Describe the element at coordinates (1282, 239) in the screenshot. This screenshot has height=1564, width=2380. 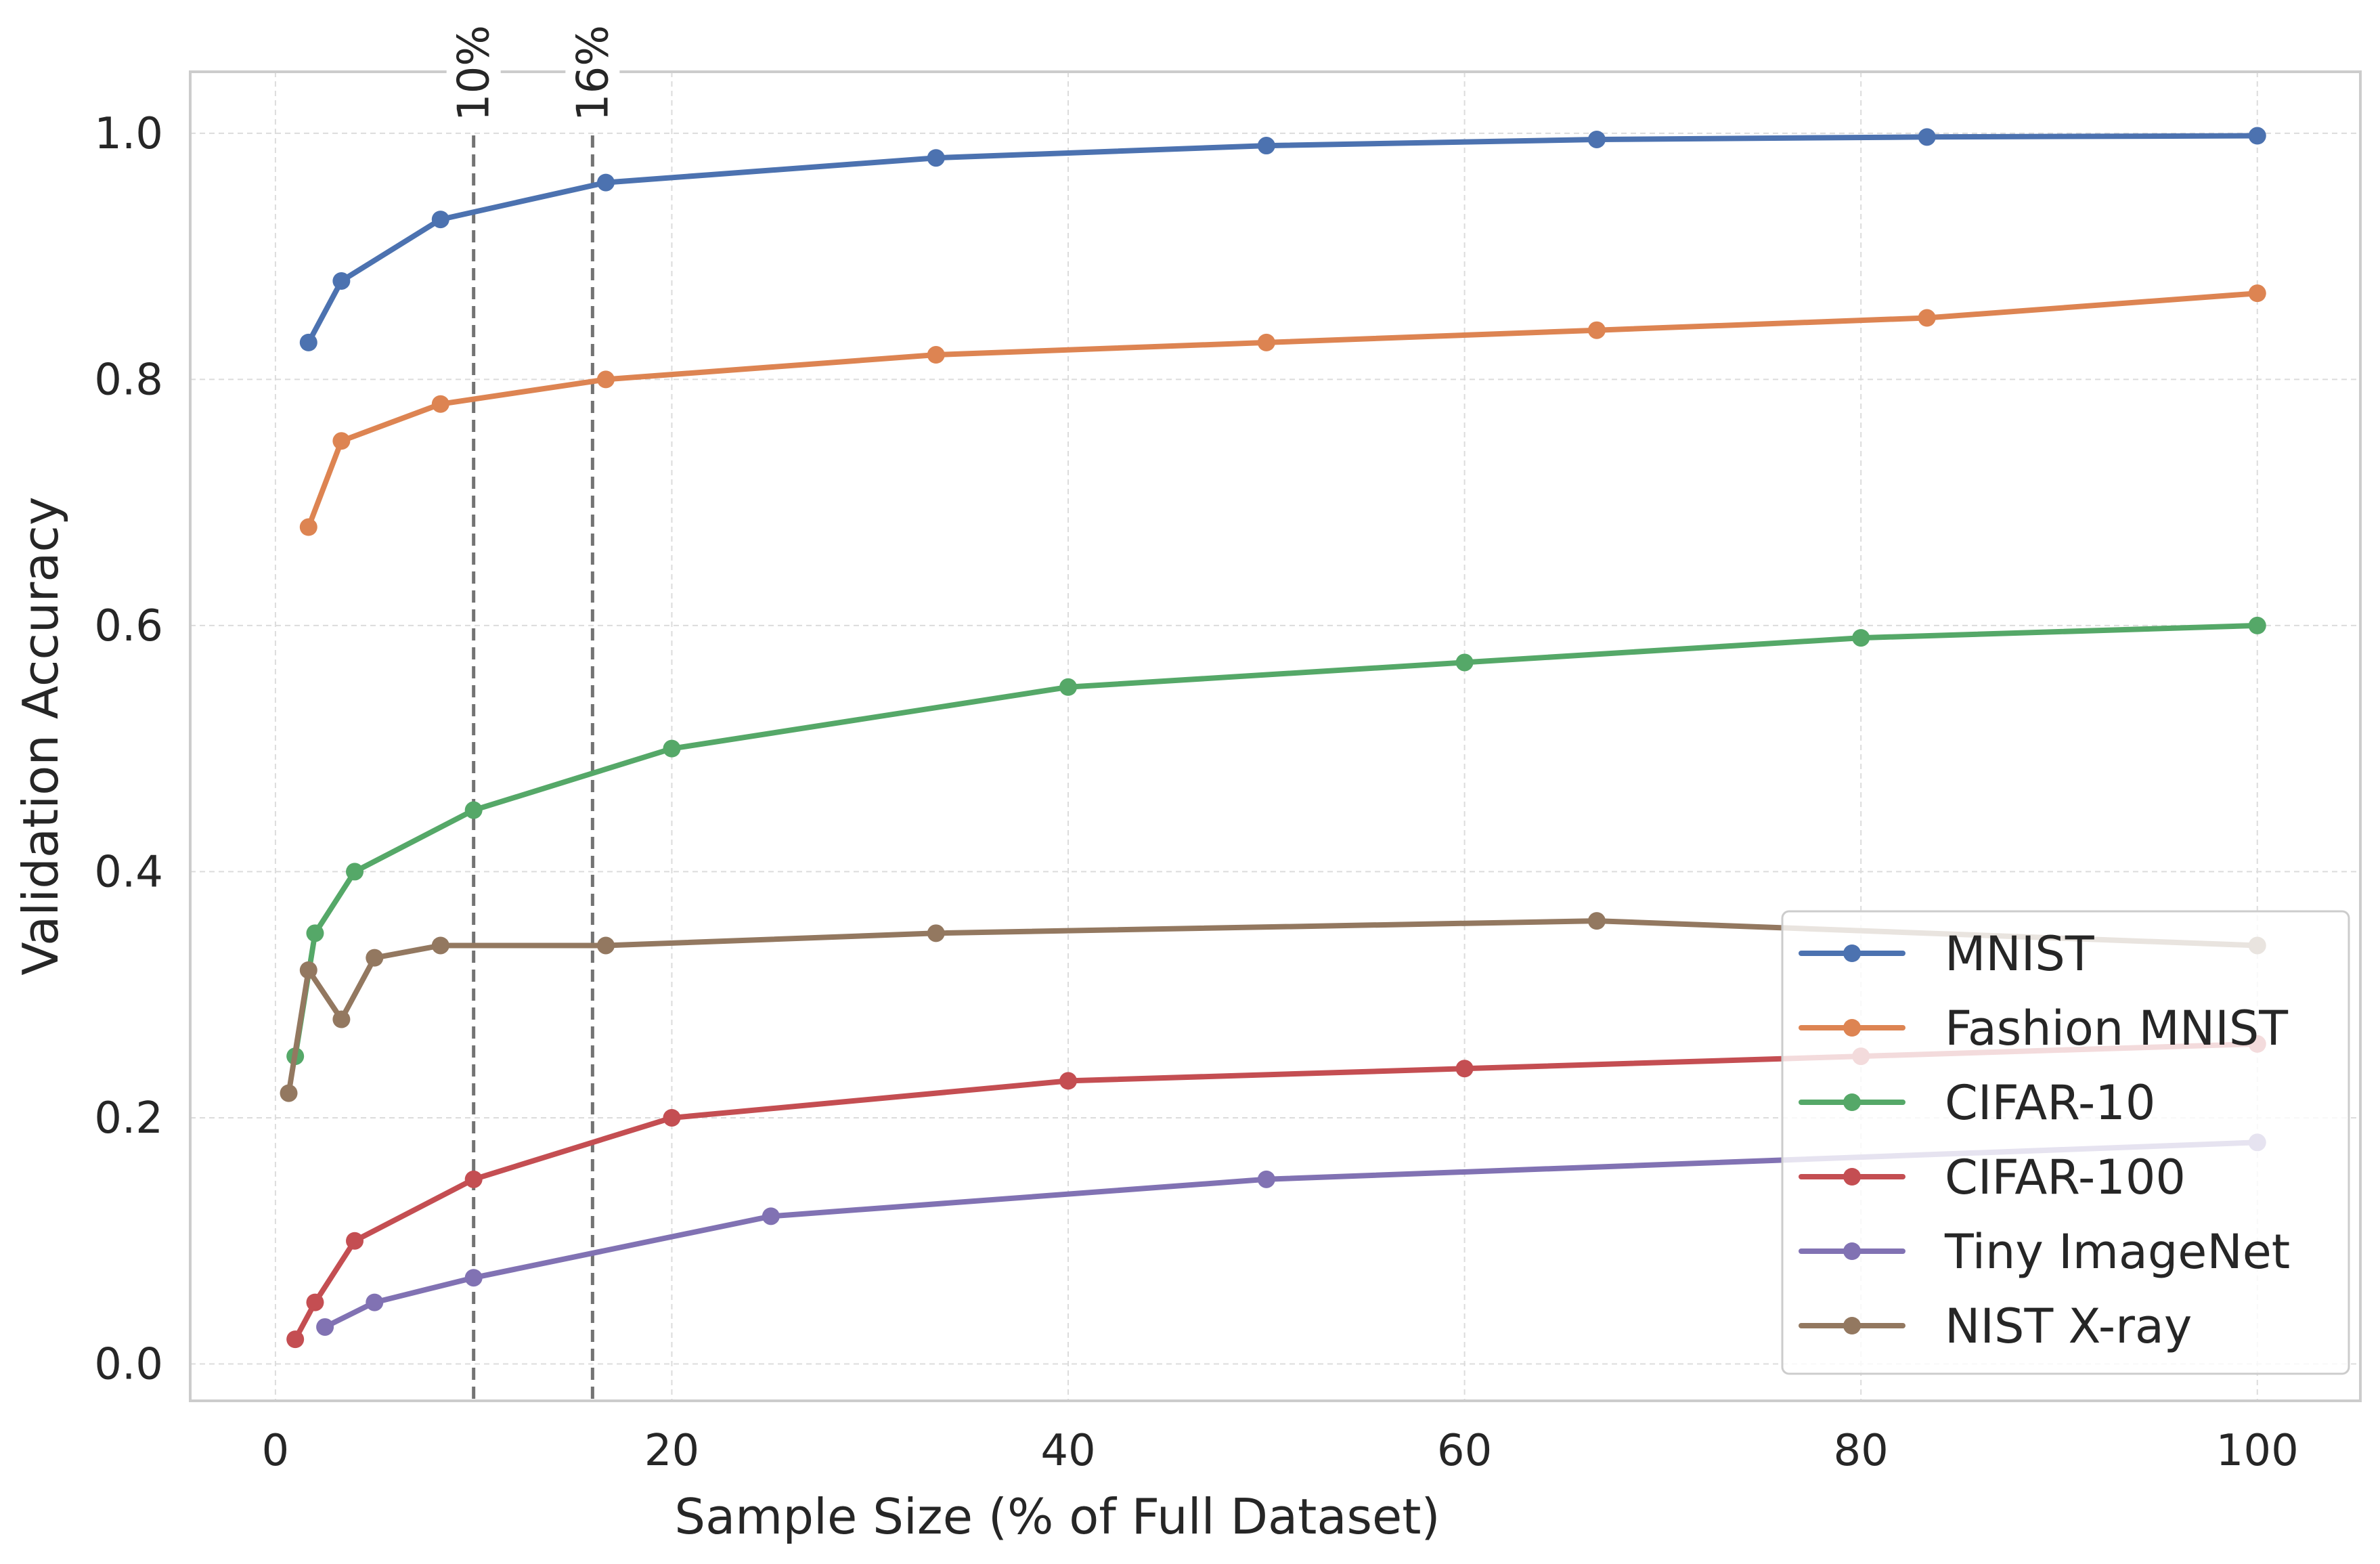
I see `series-mnist` at that location.